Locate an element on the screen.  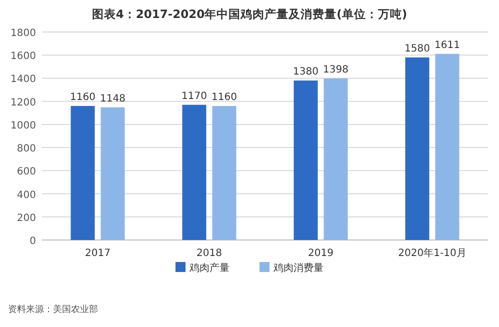
data-label: 1580 is located at coordinates (417, 48).